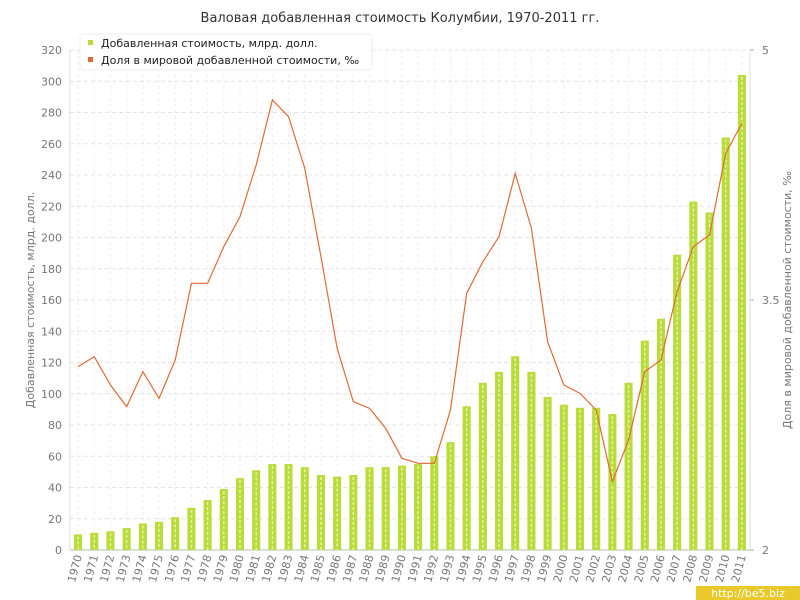  What do you see at coordinates (51, 331) in the screenshot?
I see `y-tick-label: 140` at bounding box center [51, 331].